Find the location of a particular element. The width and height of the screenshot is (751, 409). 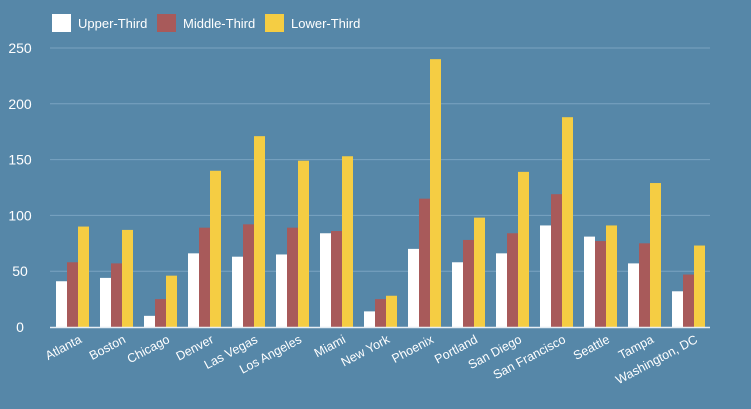

bar-middle-third-phoenix is located at coordinates (424, 262).